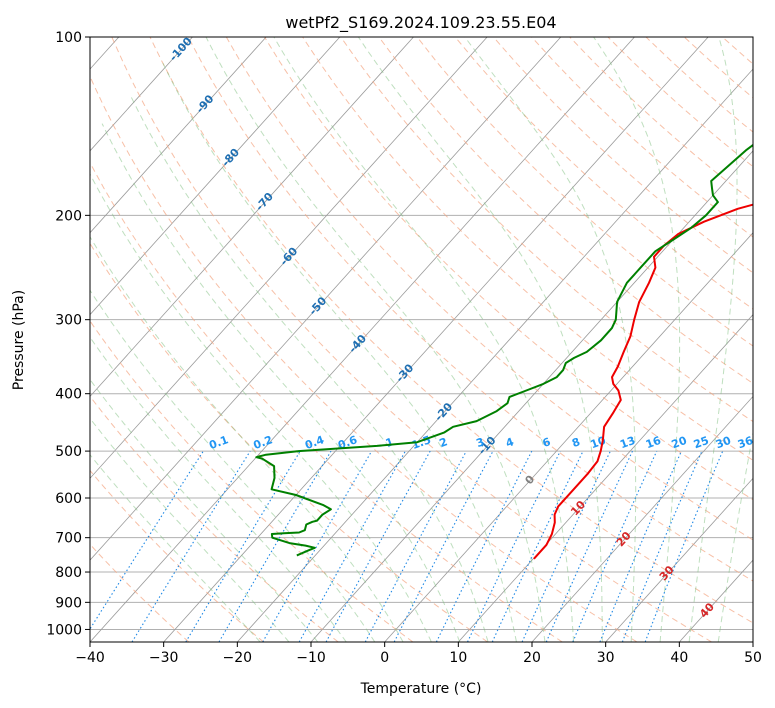  What do you see at coordinates (679, 658) in the screenshot?
I see `x-tick-label: 40` at bounding box center [679, 658].